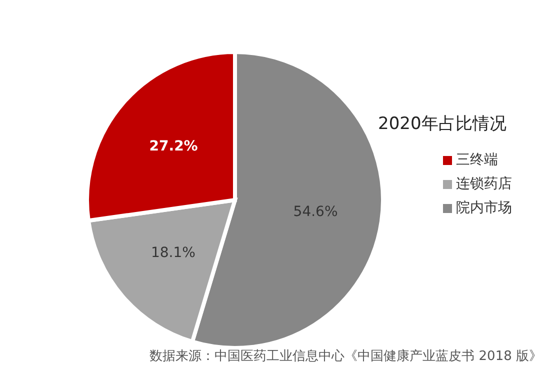 The width and height of the screenshot is (550, 375). I want to click on data-label: 27.2%, so click(173, 146).